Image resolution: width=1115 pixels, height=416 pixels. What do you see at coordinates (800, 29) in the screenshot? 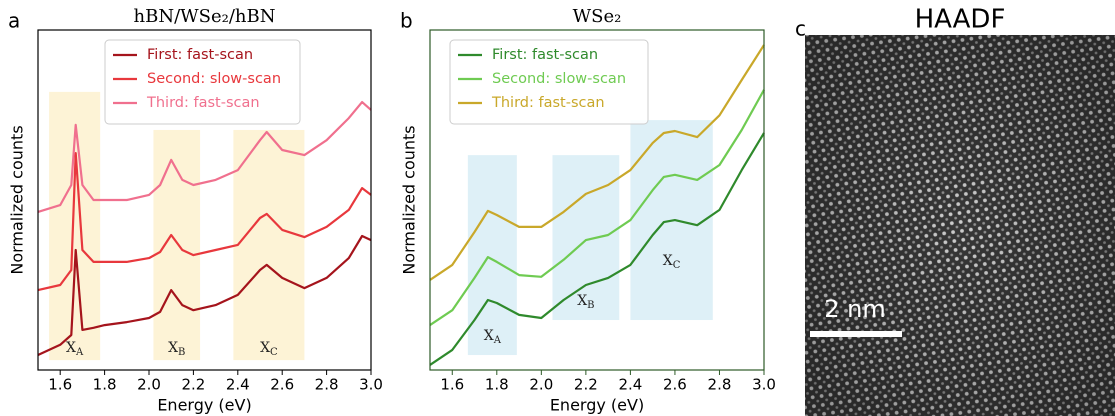
I see `panel-label: c` at bounding box center [800, 29].